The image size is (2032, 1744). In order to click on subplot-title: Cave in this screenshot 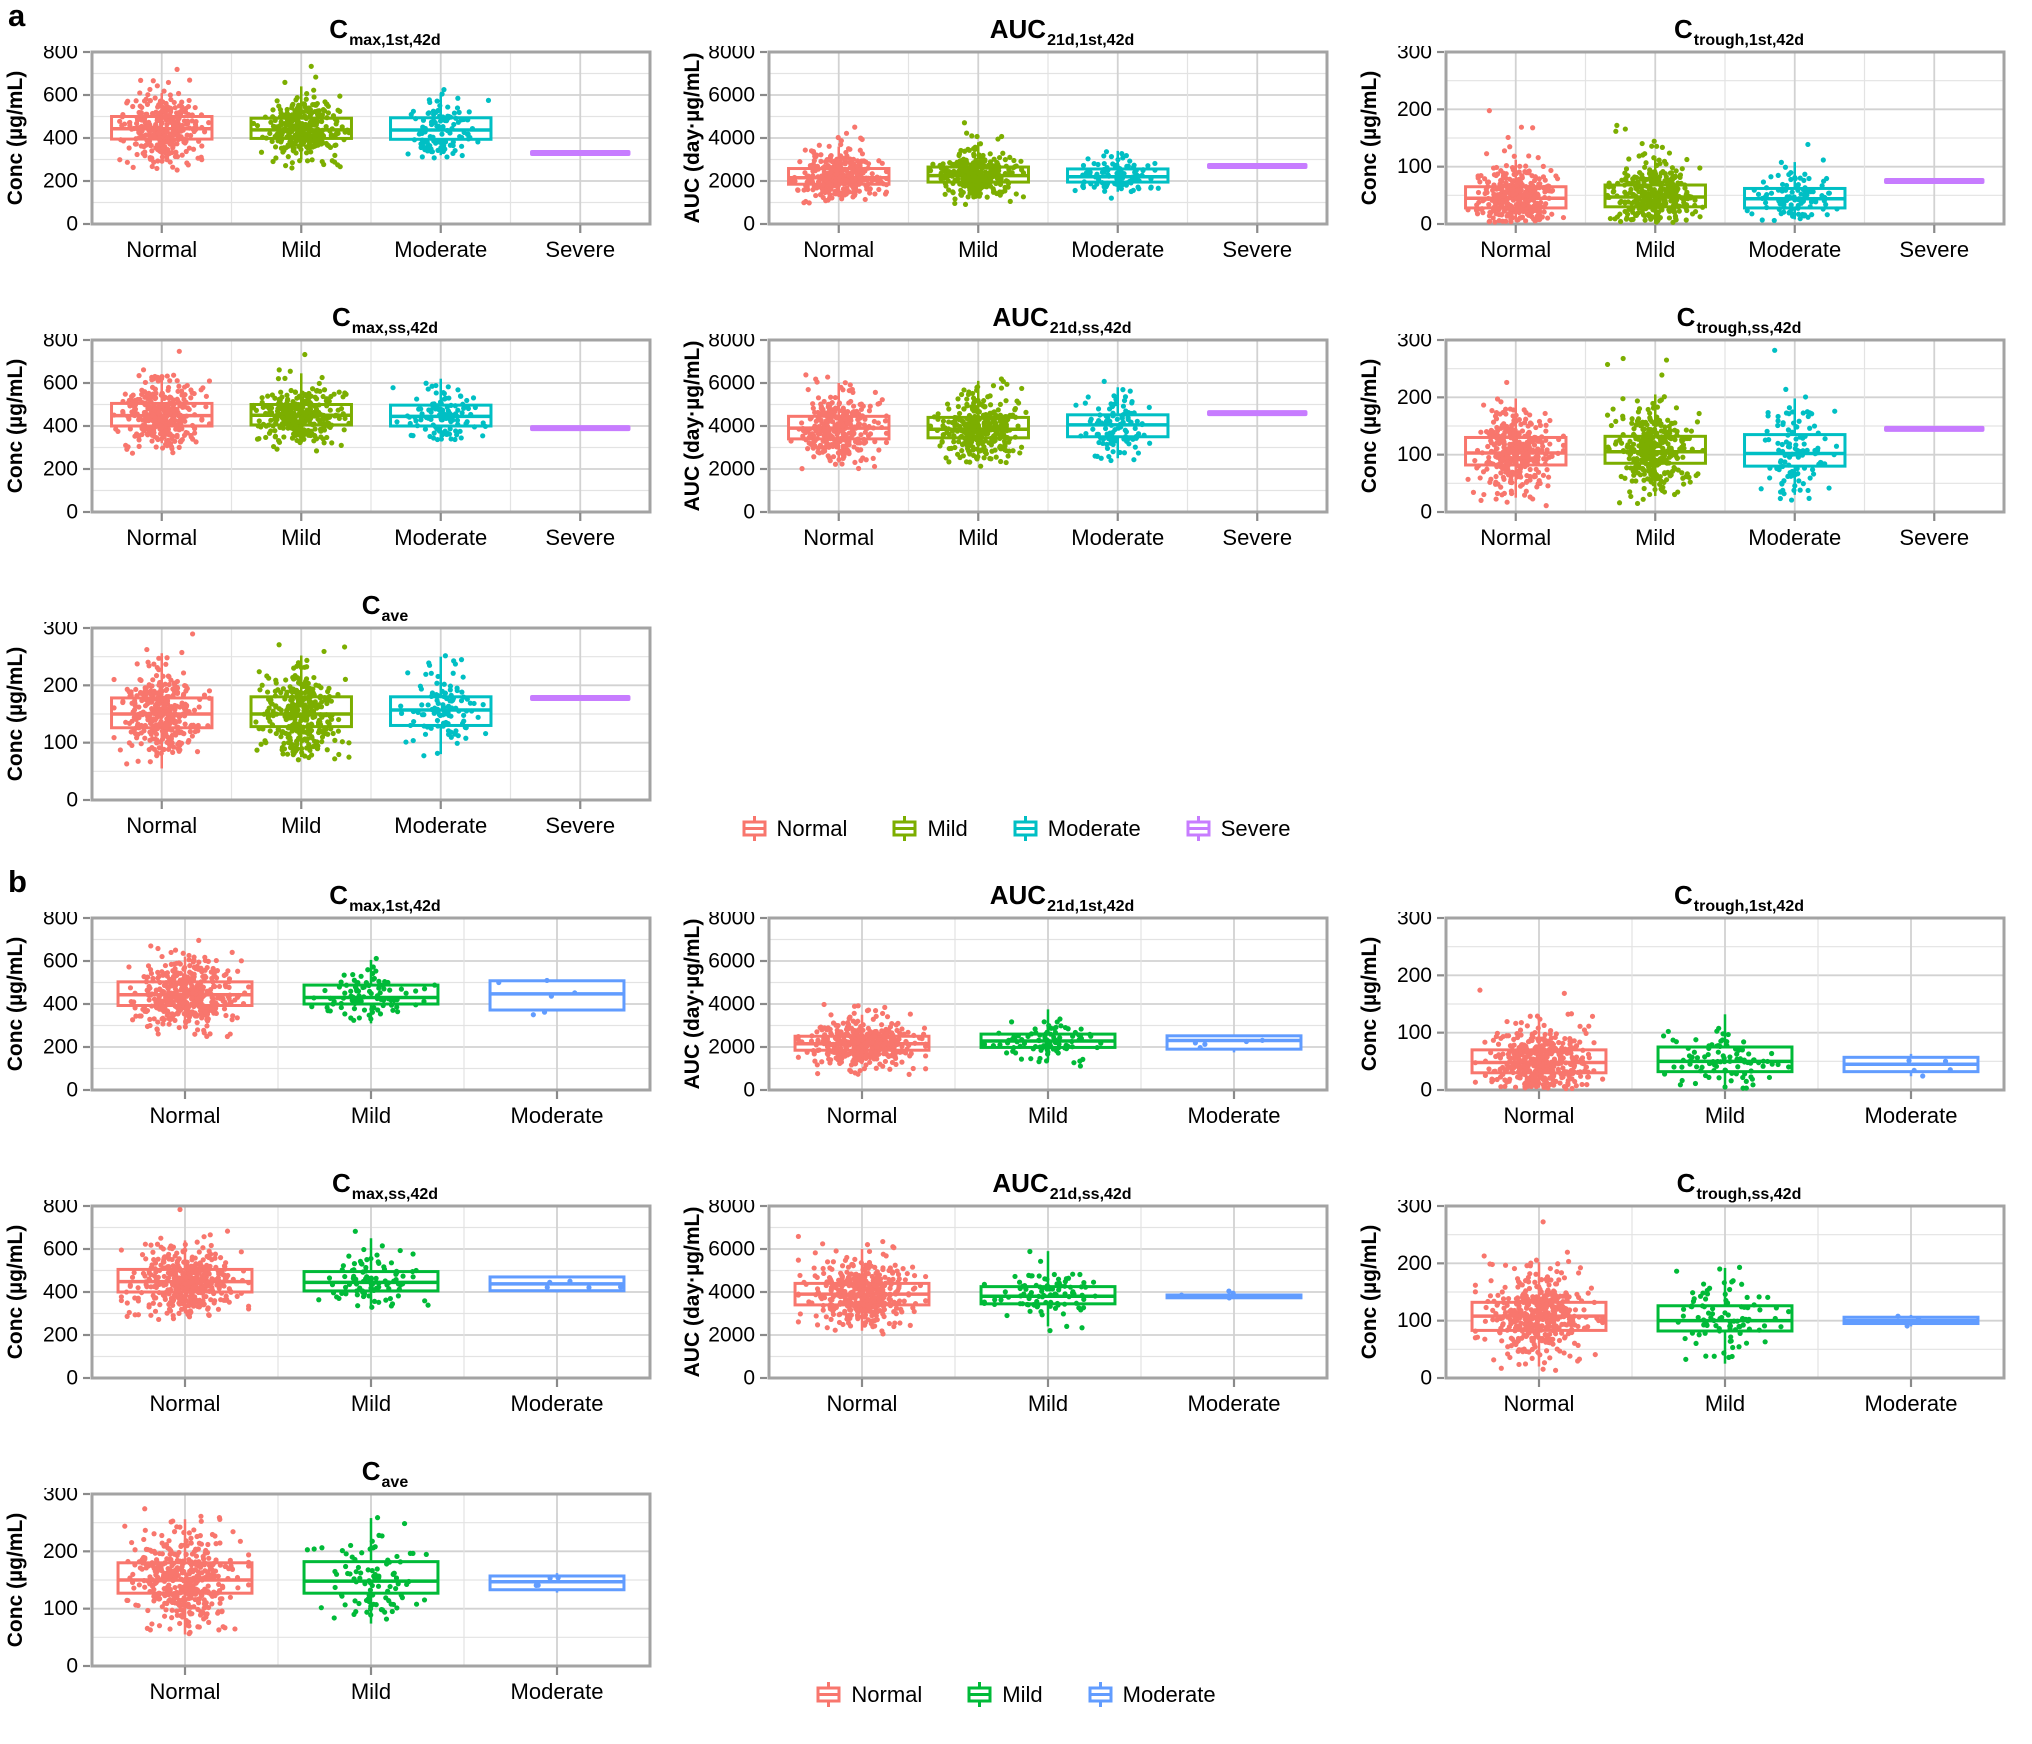, I will do `click(338, 603)`.